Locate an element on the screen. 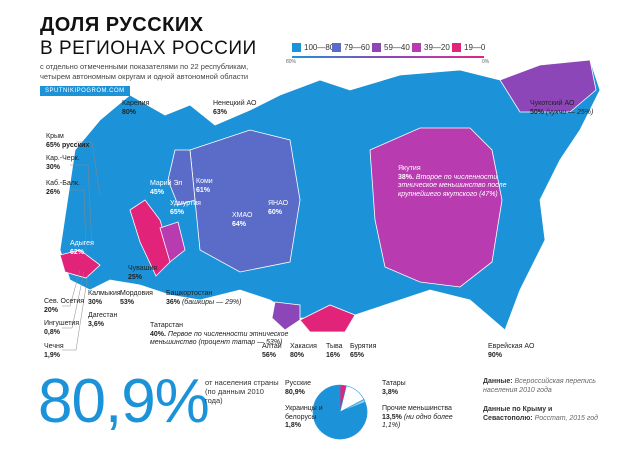 The image size is (620, 458). region-value: 40%. is located at coordinates (158, 334).